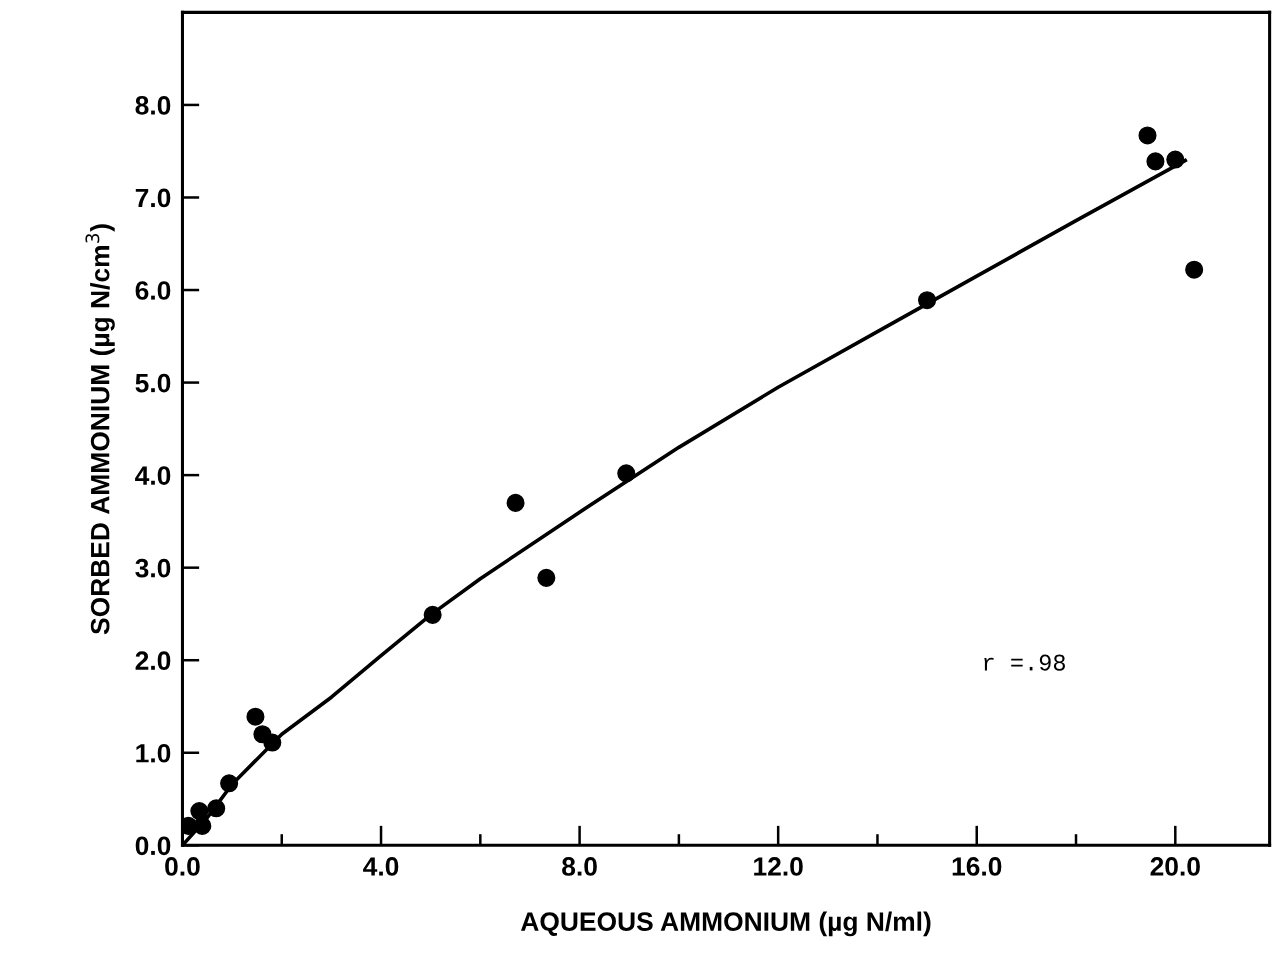  I want to click on x-tick-label: 0.0, so click(182, 866).